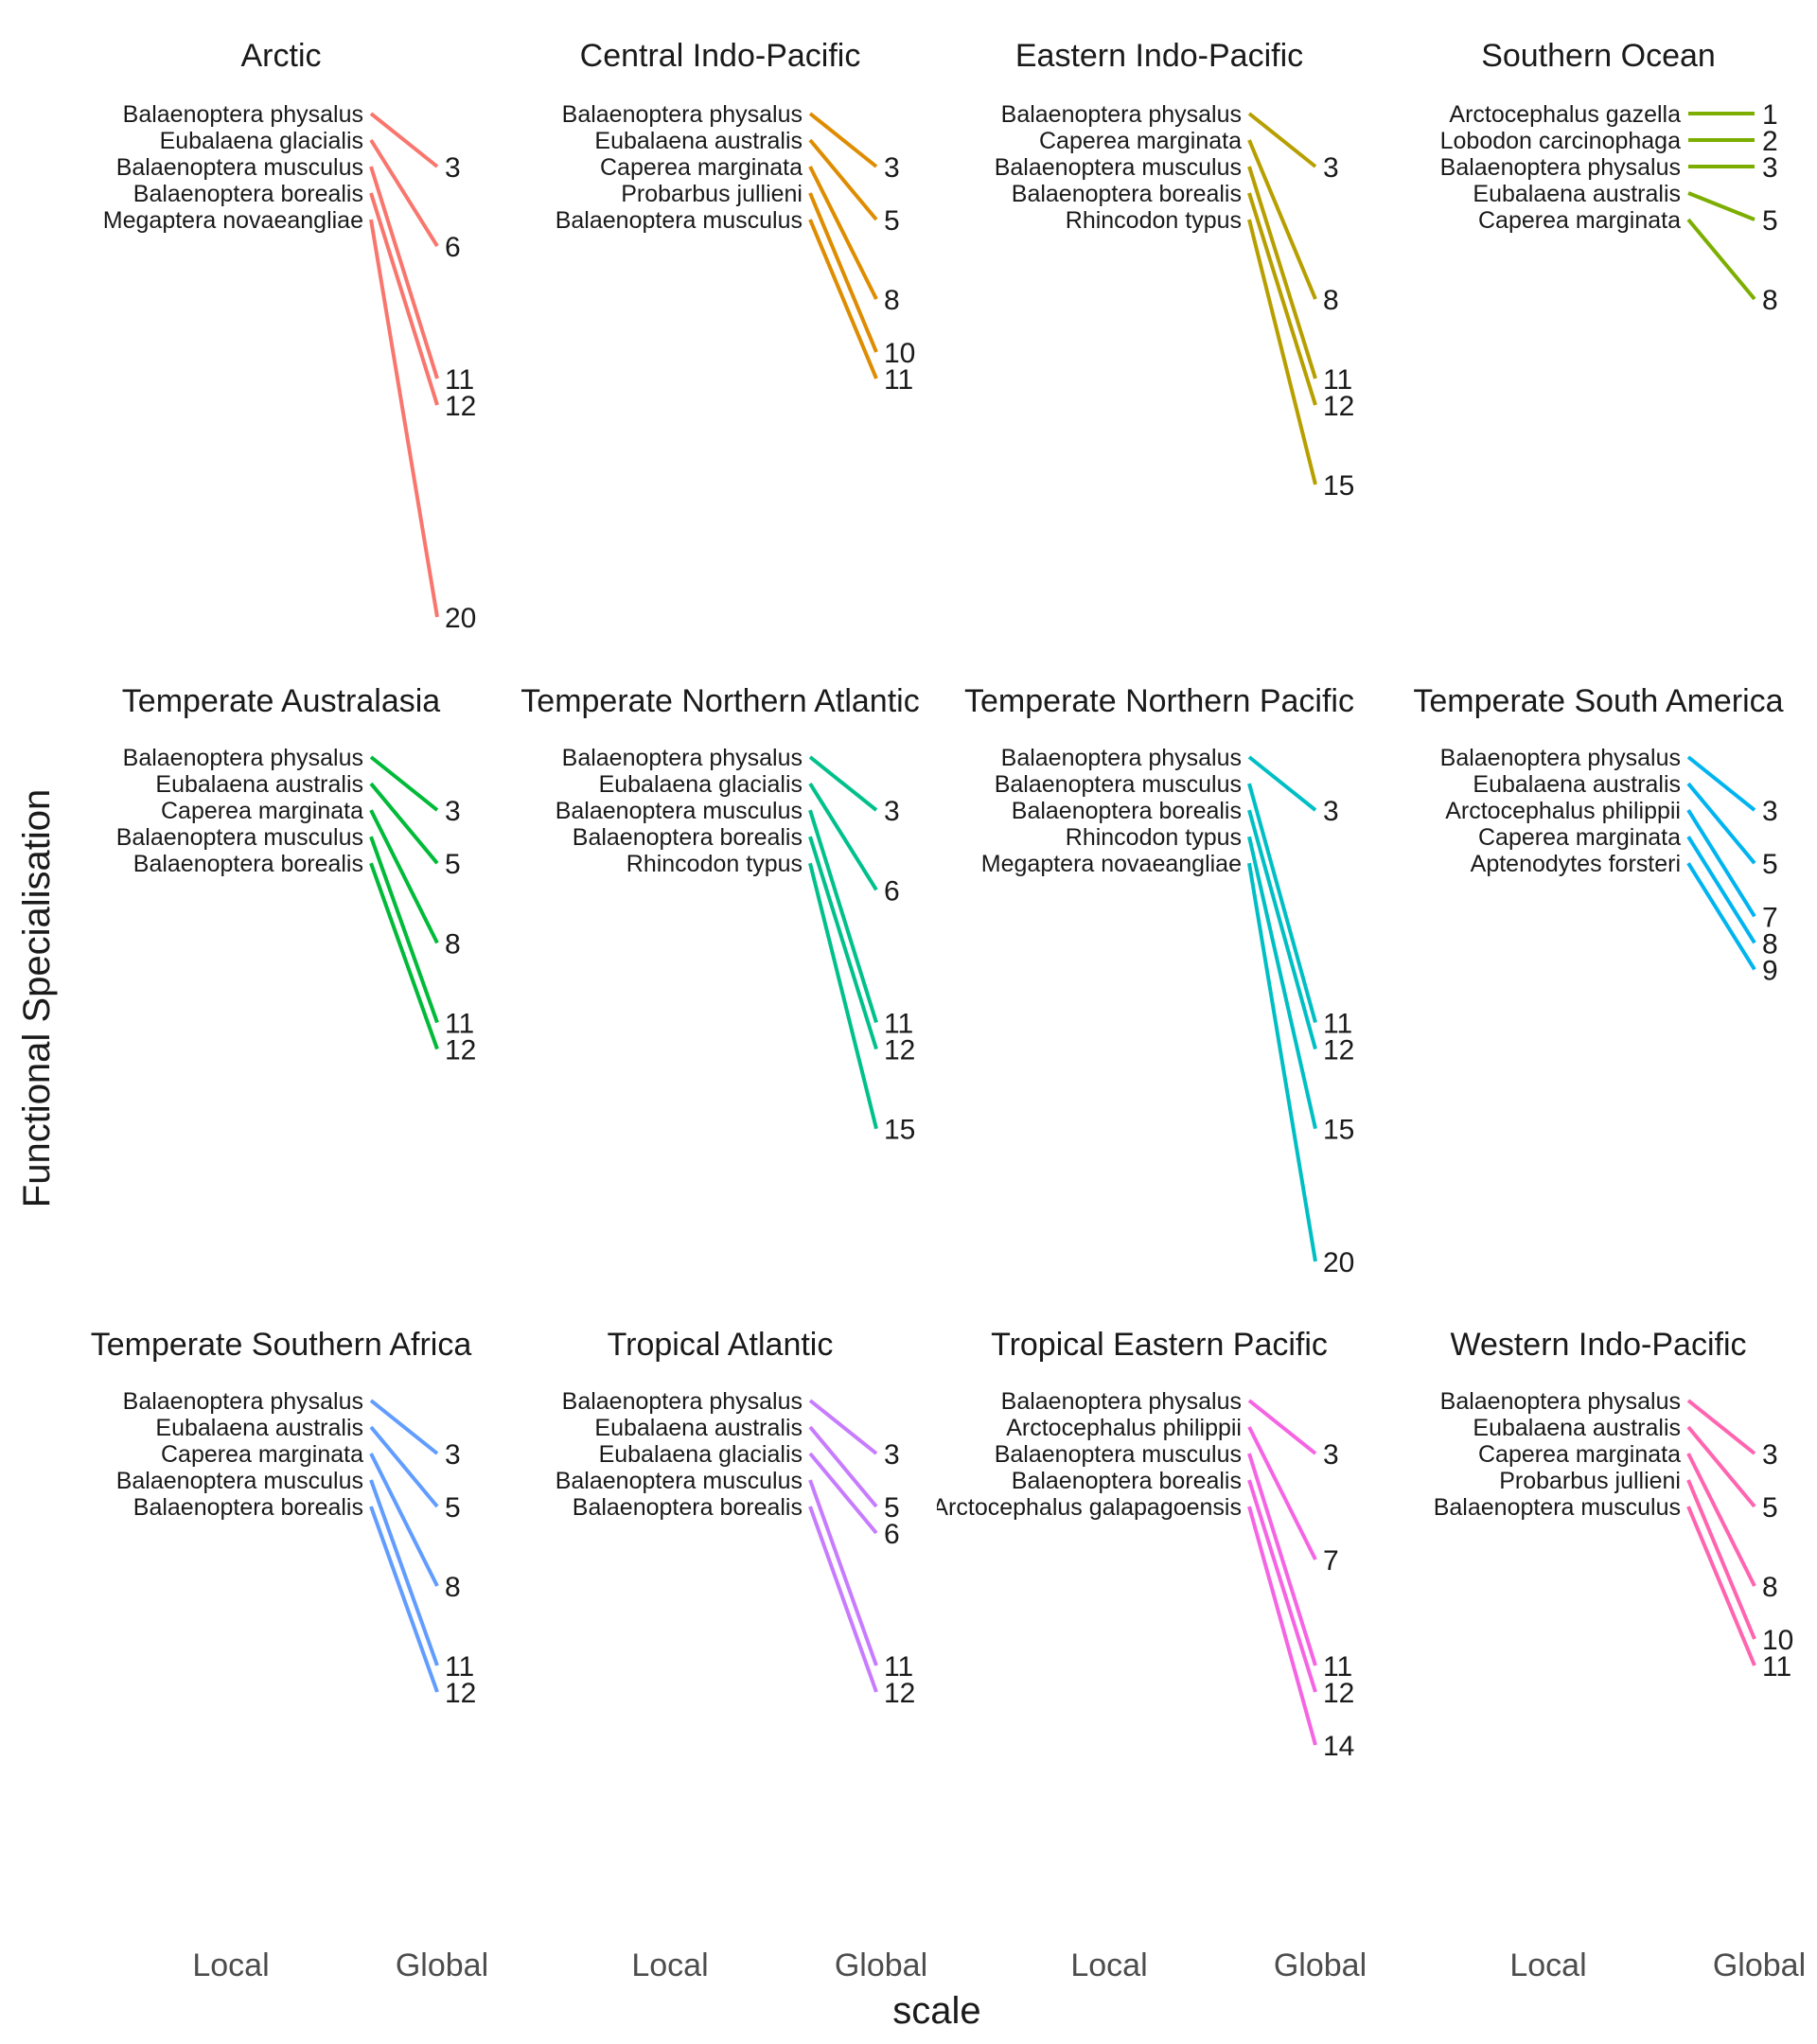 This screenshot has width=1817, height=2044. What do you see at coordinates (37, 998) in the screenshot?
I see `y-axis-title: Functional Specialisation` at bounding box center [37, 998].